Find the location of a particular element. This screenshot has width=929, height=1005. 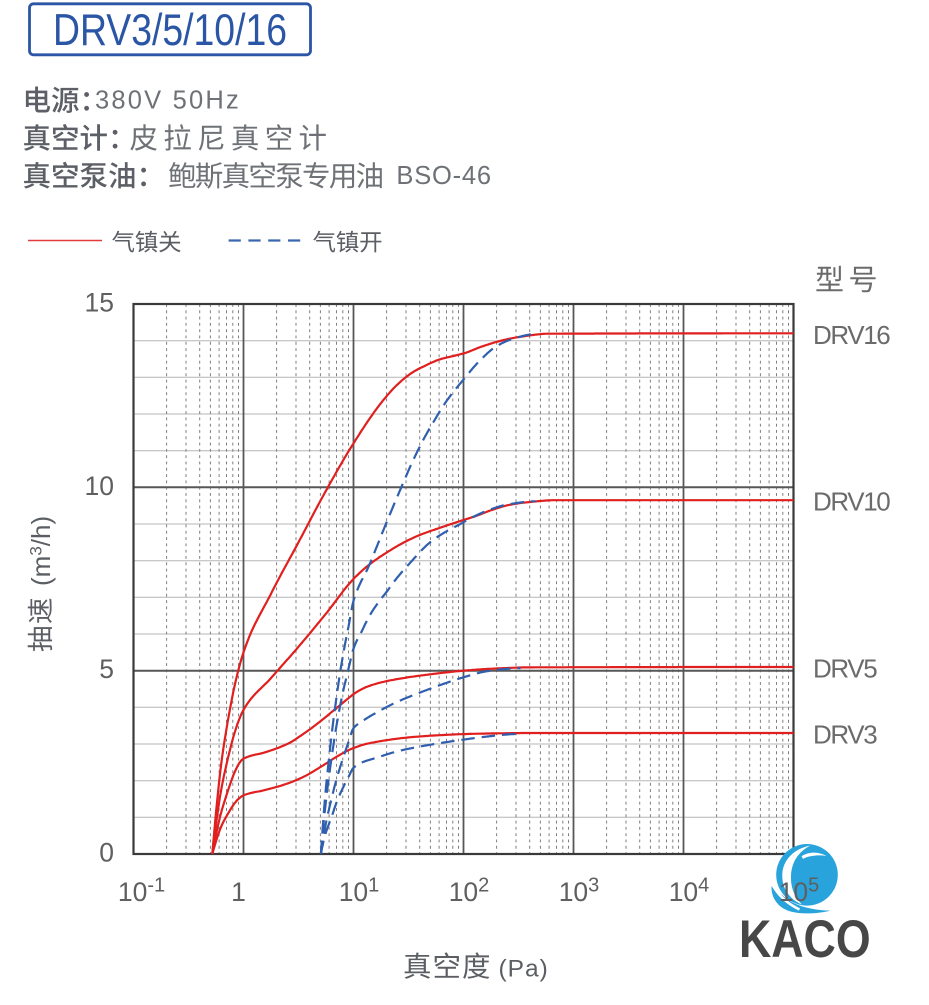

svg-text: DRV3/5/10/16 is located at coordinates (170, 30).